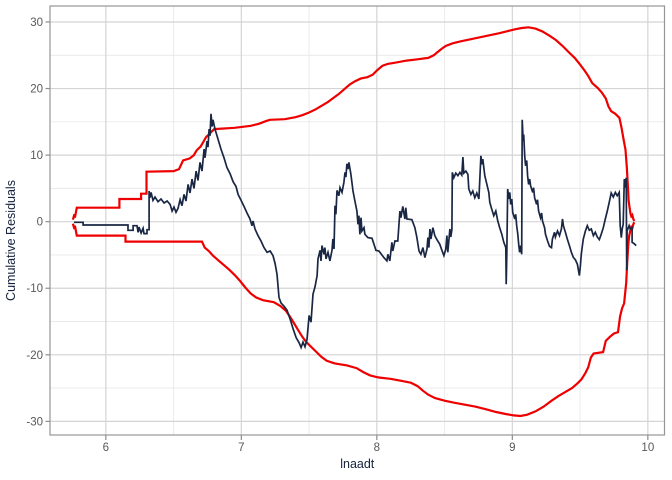  What do you see at coordinates (36, 156) in the screenshot?
I see `y-tick-label: 10` at bounding box center [36, 156].